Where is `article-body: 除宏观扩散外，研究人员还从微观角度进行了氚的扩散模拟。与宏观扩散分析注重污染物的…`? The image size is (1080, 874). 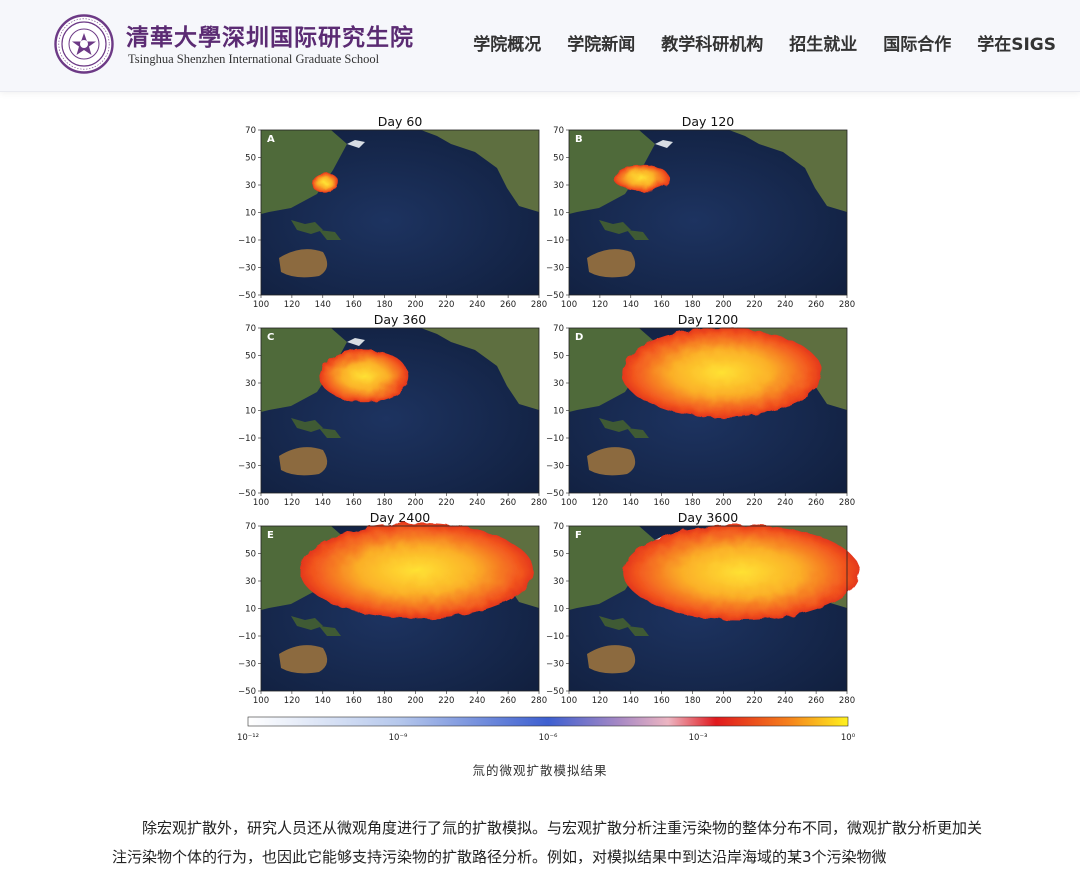
article-body: 除宏观扩散外，研究人员还从微观角度进行了氚的扩散模拟。与宏观扩散分析注重污染物的… is located at coordinates (552, 843).